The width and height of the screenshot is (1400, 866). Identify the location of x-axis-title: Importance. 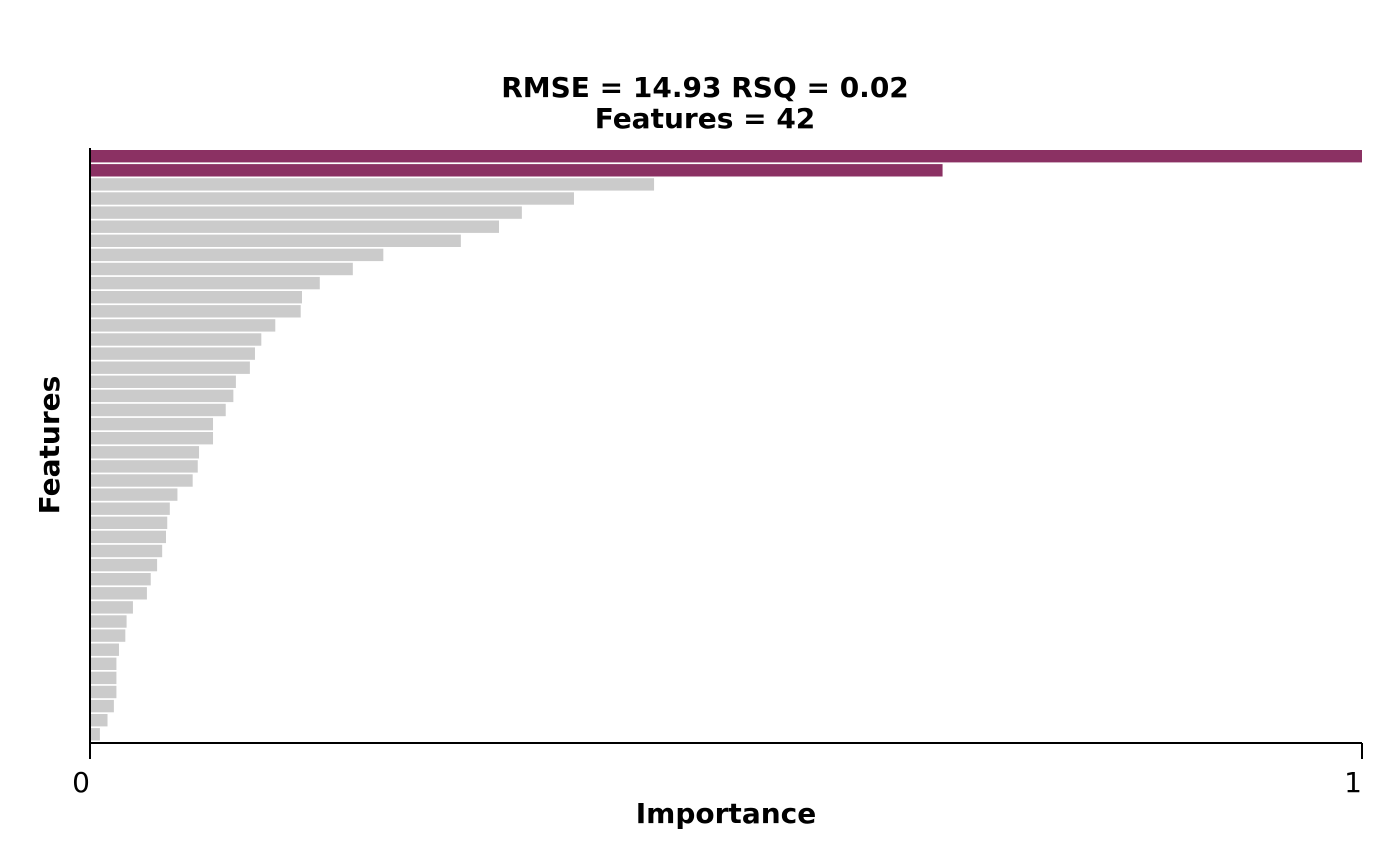
(726, 813).